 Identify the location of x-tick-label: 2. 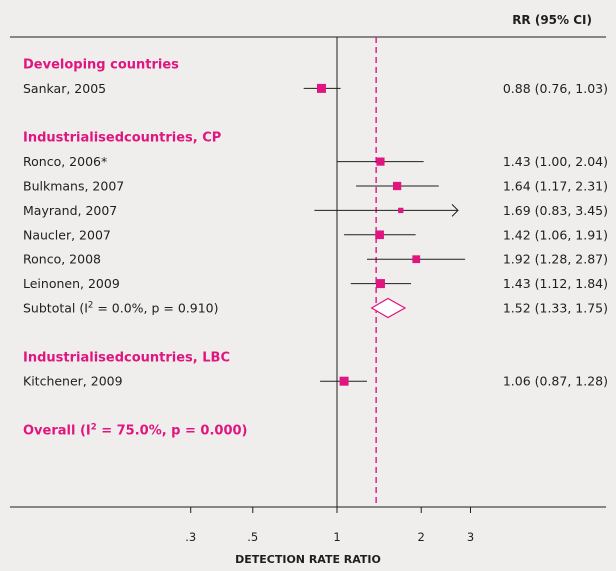
(421, 537).